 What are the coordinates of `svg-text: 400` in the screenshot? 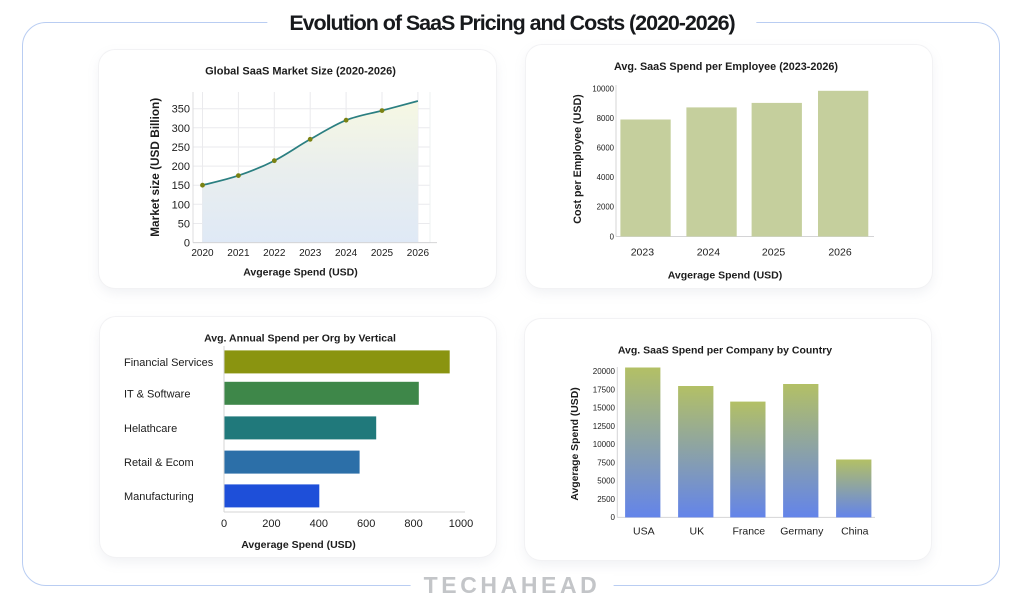 It's located at (319, 524).